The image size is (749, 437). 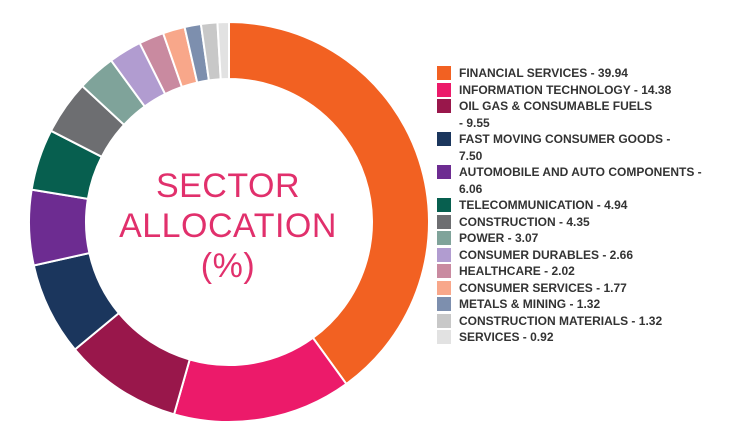 What do you see at coordinates (517, 271) in the screenshot?
I see `legend-label: HEALTHCARE - 2.02` at bounding box center [517, 271].